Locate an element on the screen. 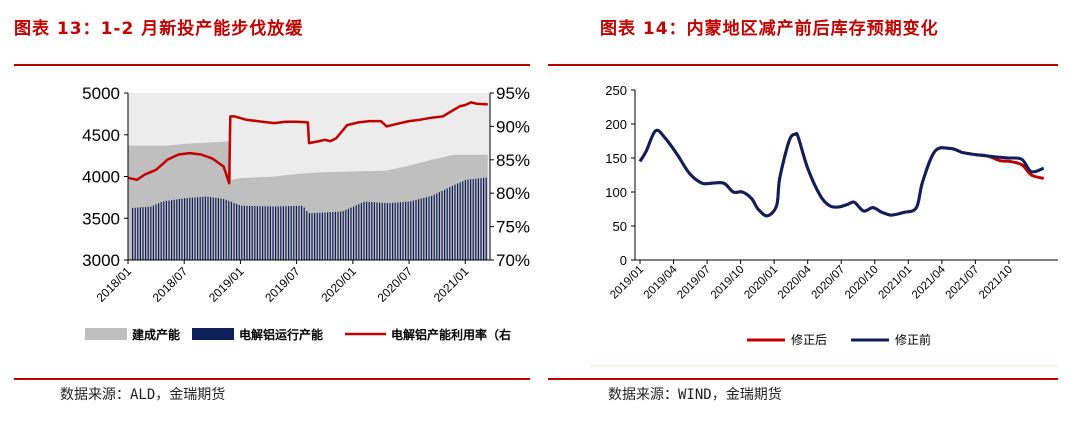 This screenshot has width=1080, height=422. y2-tick-label: 70% is located at coordinates (513, 260).